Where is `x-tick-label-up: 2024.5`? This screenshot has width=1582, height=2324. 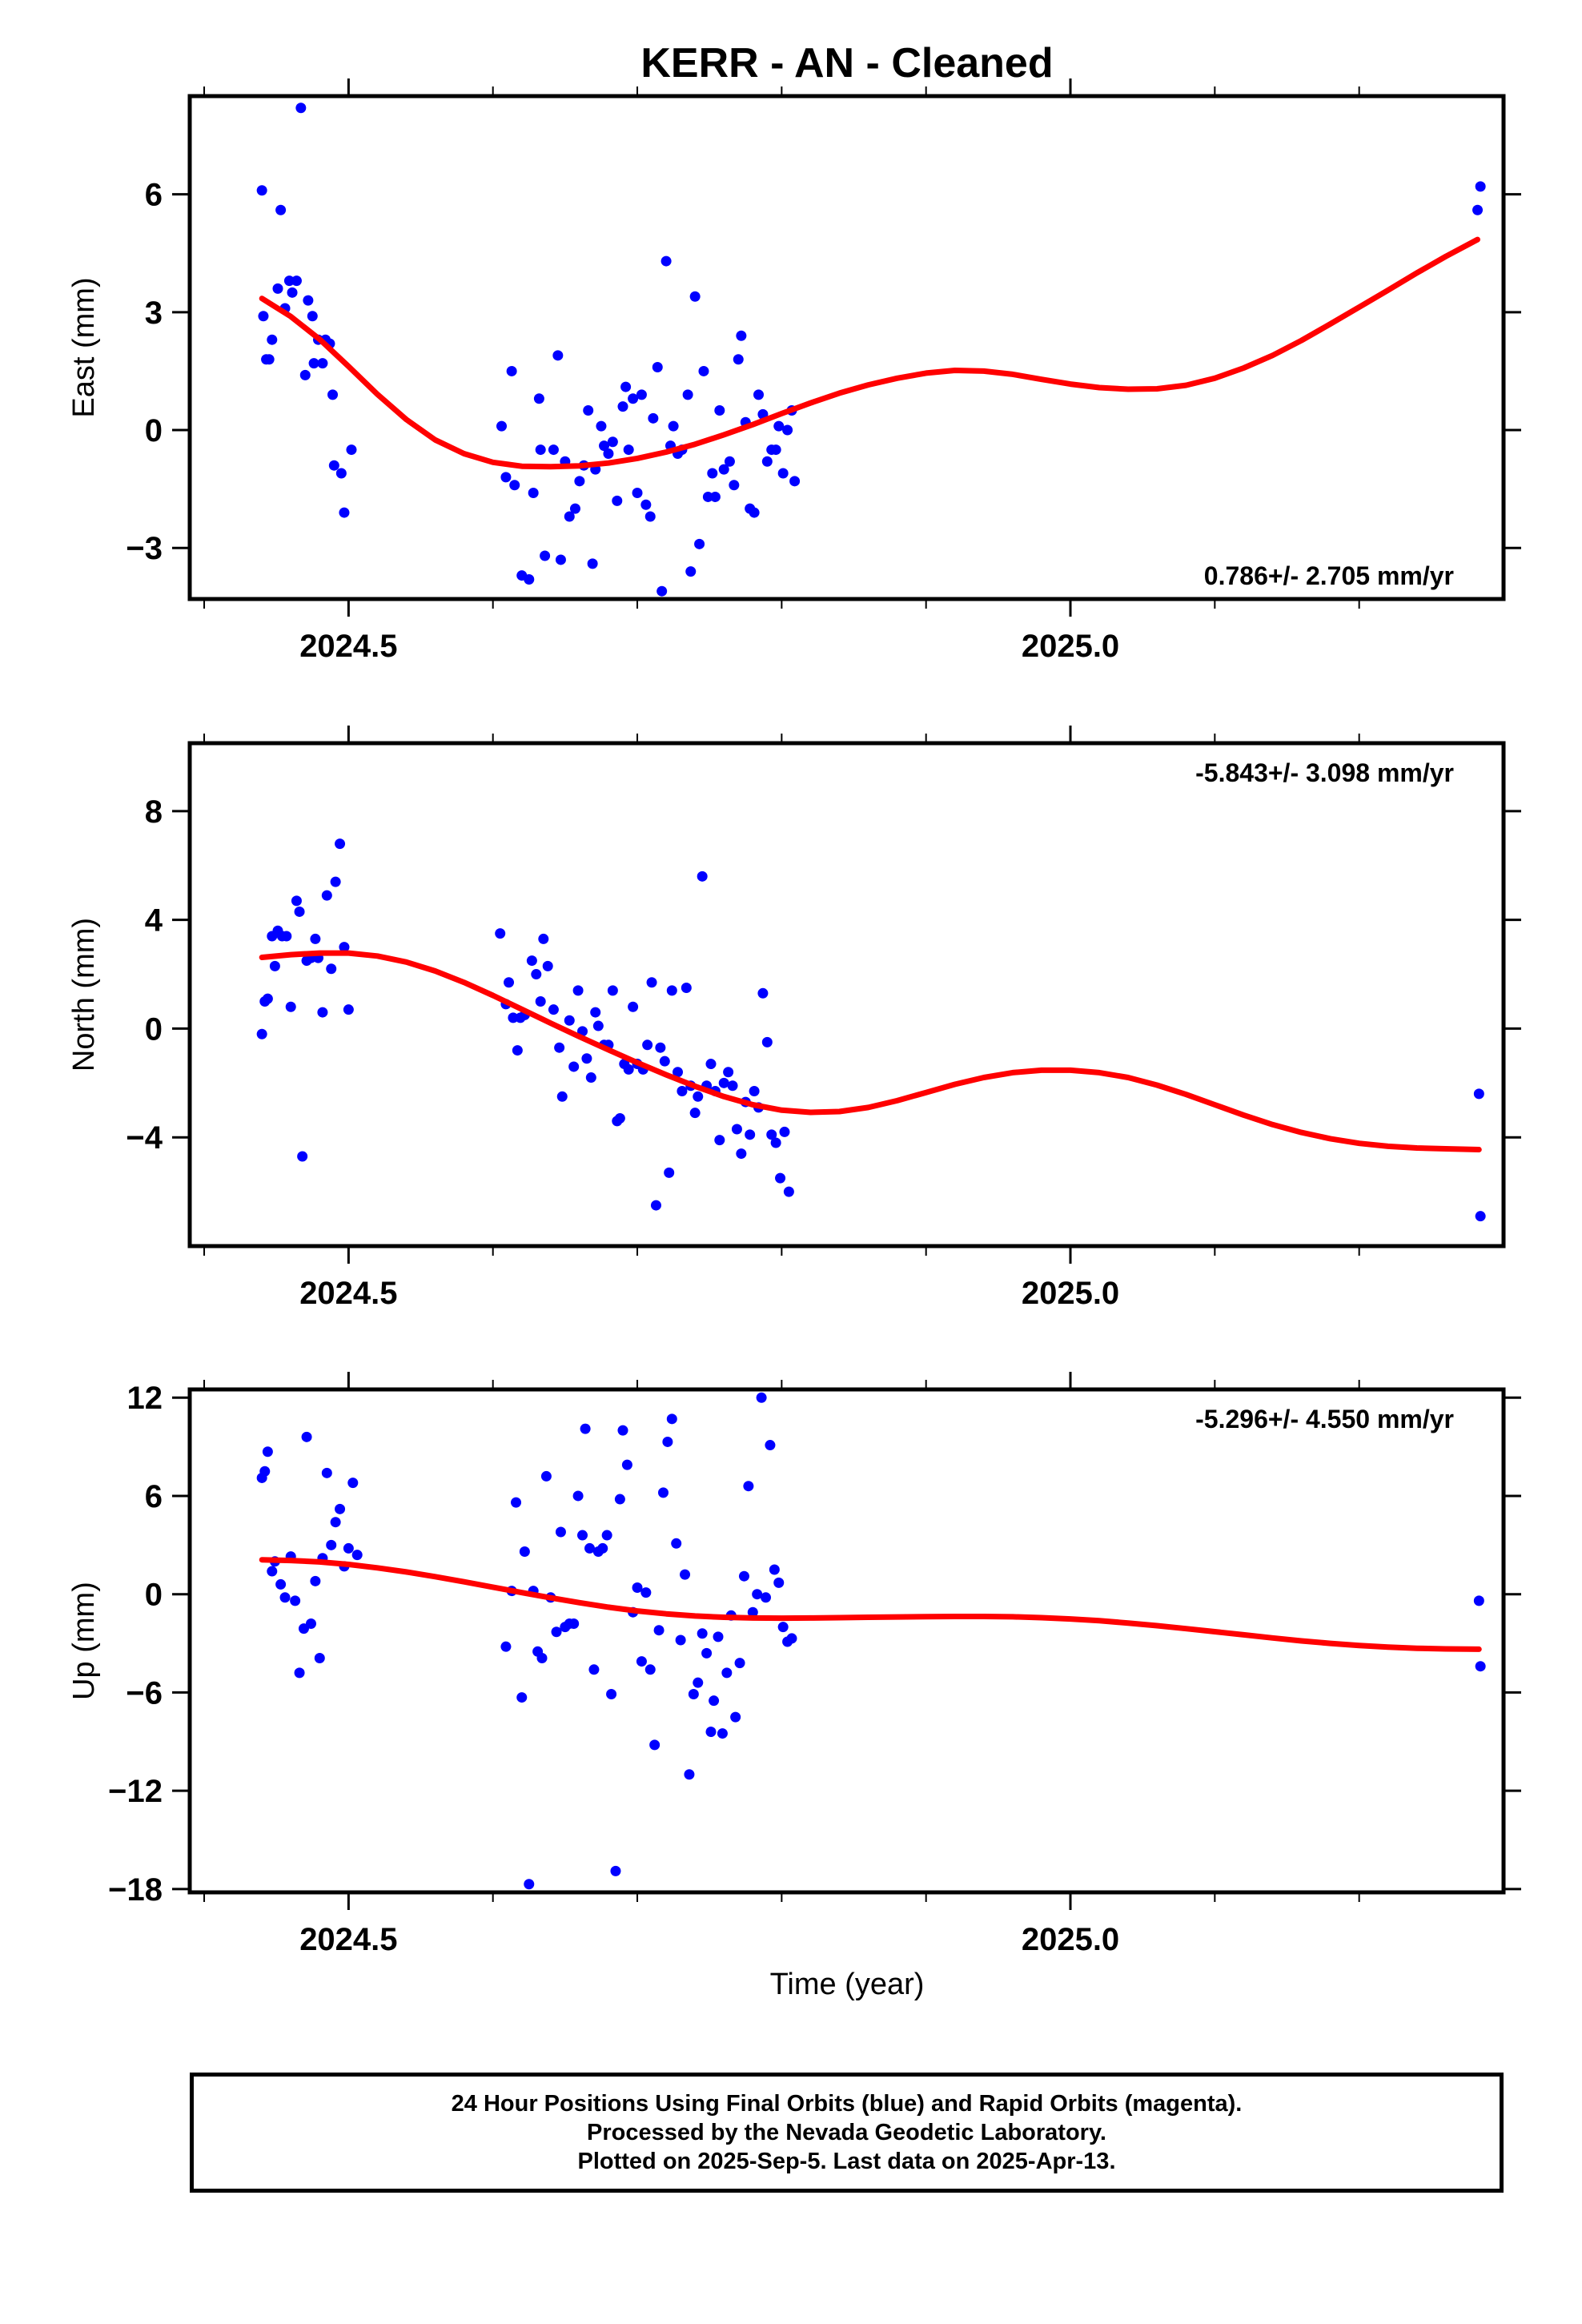
x-tick-label-up: 2024.5 is located at coordinates (348, 1940).